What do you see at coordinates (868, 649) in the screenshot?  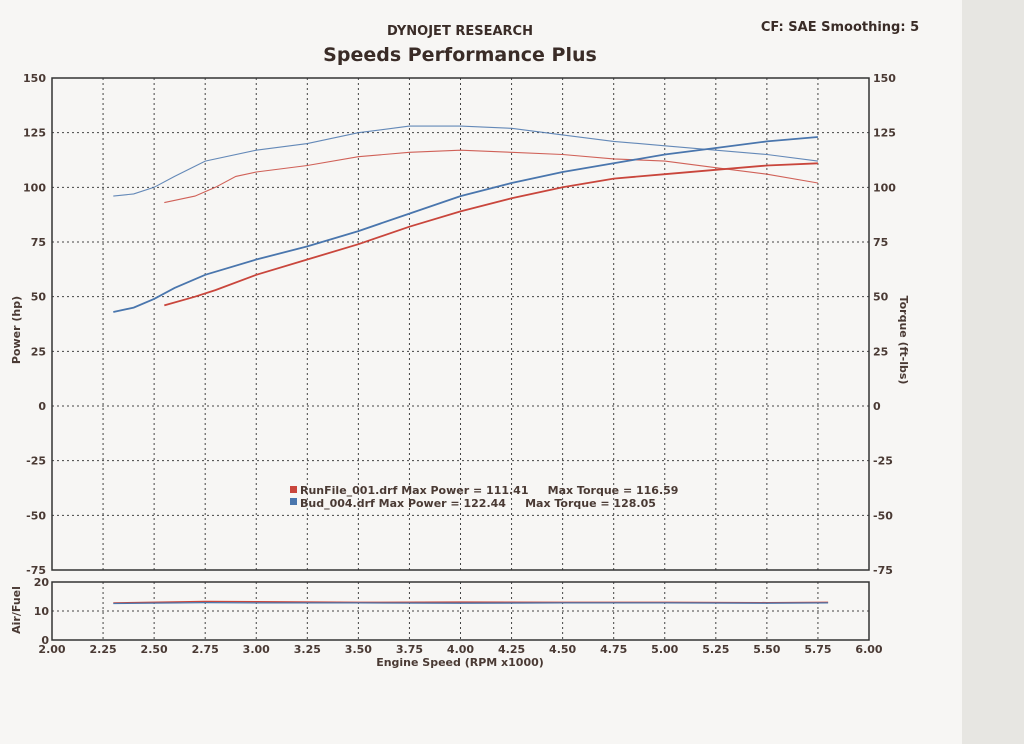 I see `x-tick-label: 6.00` at bounding box center [868, 649].